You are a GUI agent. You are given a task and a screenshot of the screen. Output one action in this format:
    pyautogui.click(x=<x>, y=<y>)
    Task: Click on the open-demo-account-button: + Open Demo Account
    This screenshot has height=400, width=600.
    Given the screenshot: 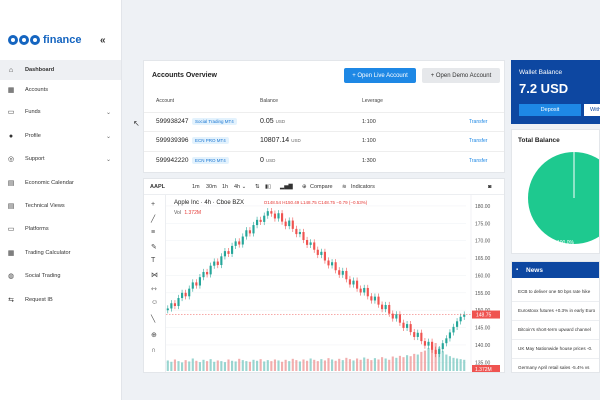 What is the action you would take?
    pyautogui.click(x=461, y=75)
    